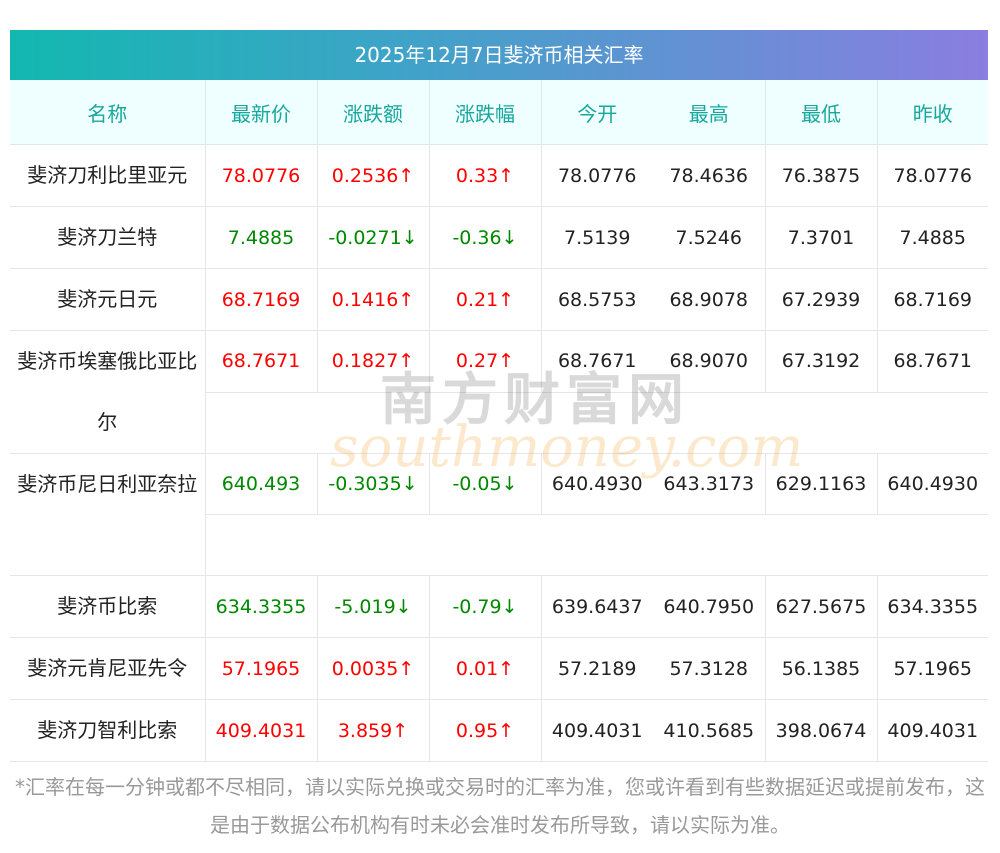 This screenshot has width=1000, height=853. Describe the element at coordinates (596, 237) in the screenshot. I see `cell-open: 7.5139` at that location.